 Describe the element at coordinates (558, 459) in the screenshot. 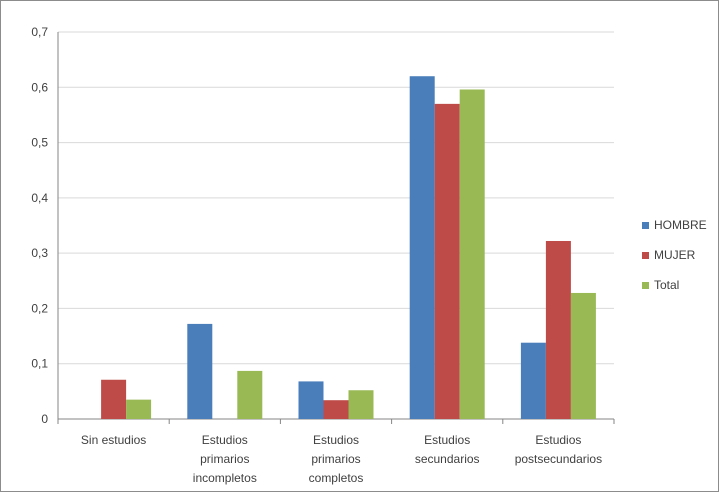

I see `x-tick-label: postsecundarios` at that location.